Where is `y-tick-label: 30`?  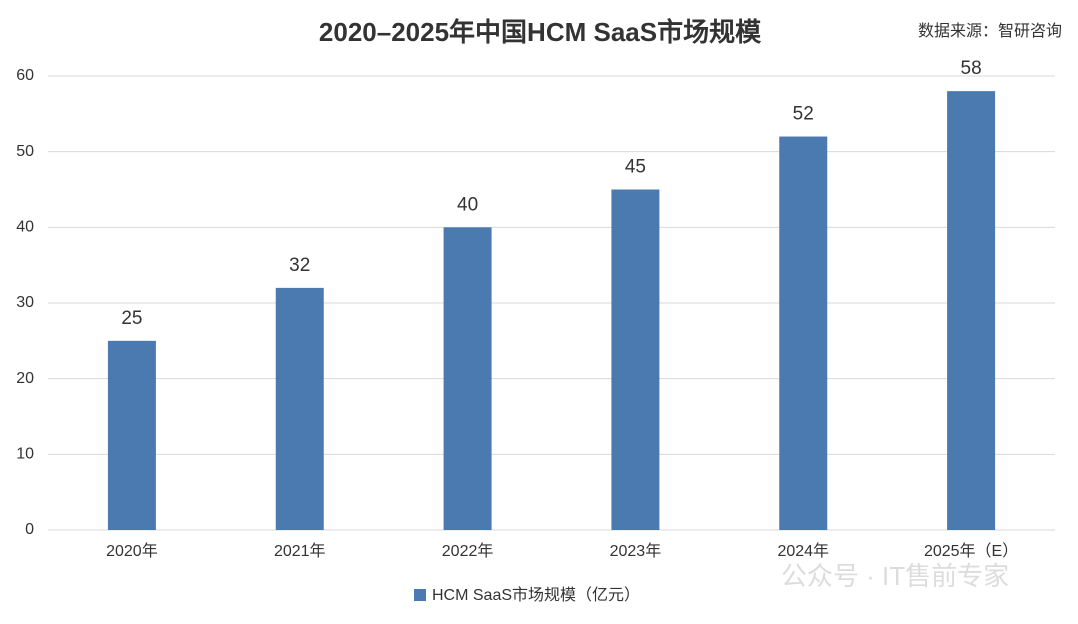
y-tick-label: 30 is located at coordinates (25, 302).